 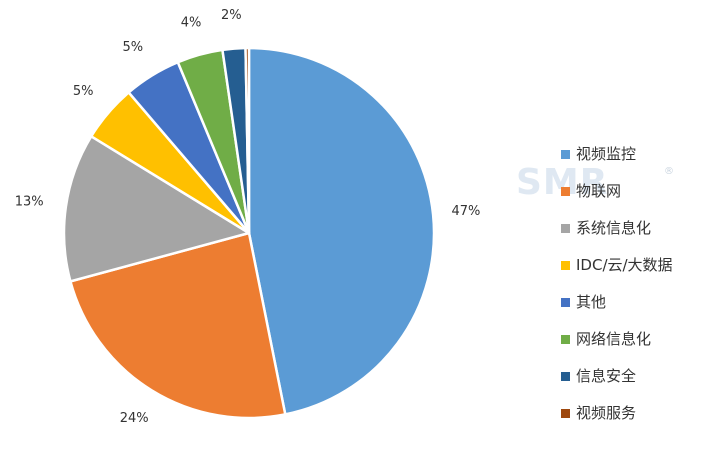 What do you see at coordinates (562, 182) in the screenshot?
I see `watermark-right: SMR` at bounding box center [562, 182].